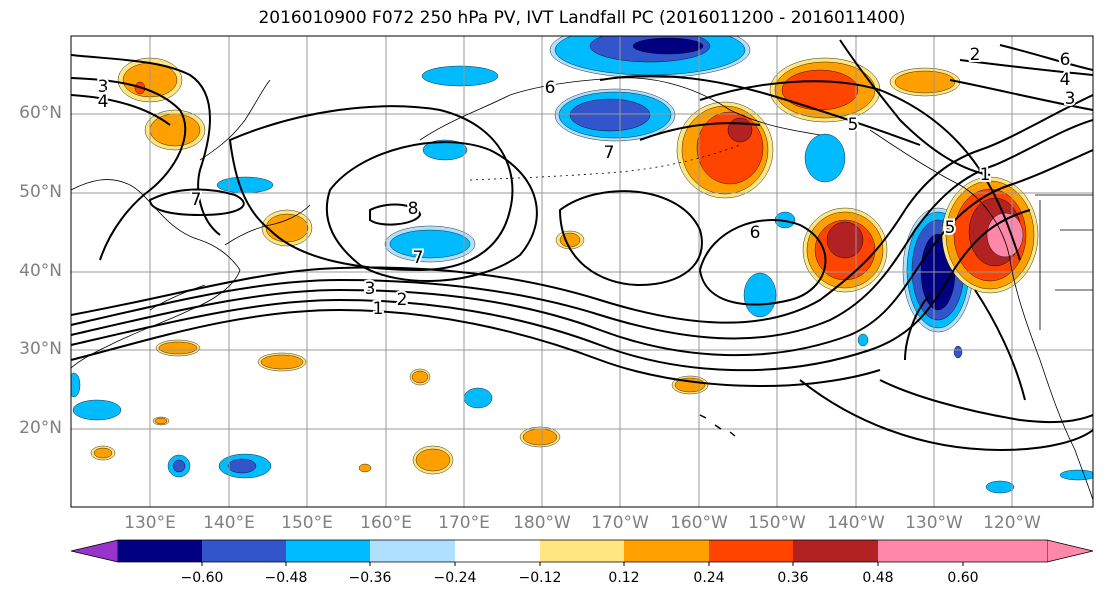 The image size is (1105, 601). What do you see at coordinates (856, 523) in the screenshot?
I see `lon-label: 140°W` at bounding box center [856, 523].